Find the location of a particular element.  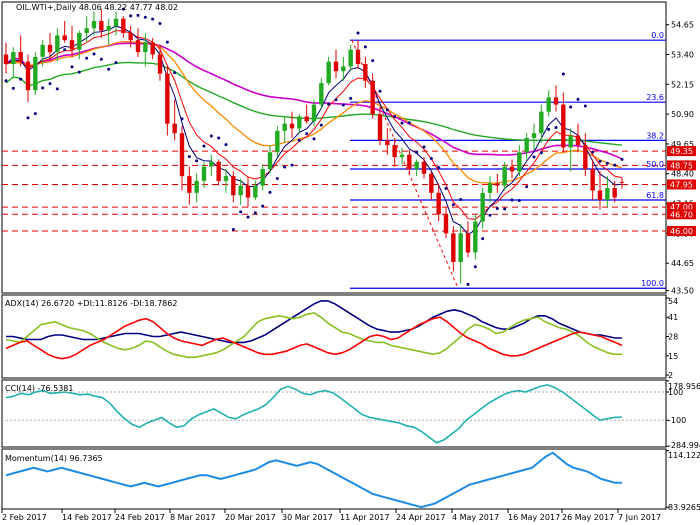

x-tick-label: 7 Jun 2017 is located at coordinates (639, 517).